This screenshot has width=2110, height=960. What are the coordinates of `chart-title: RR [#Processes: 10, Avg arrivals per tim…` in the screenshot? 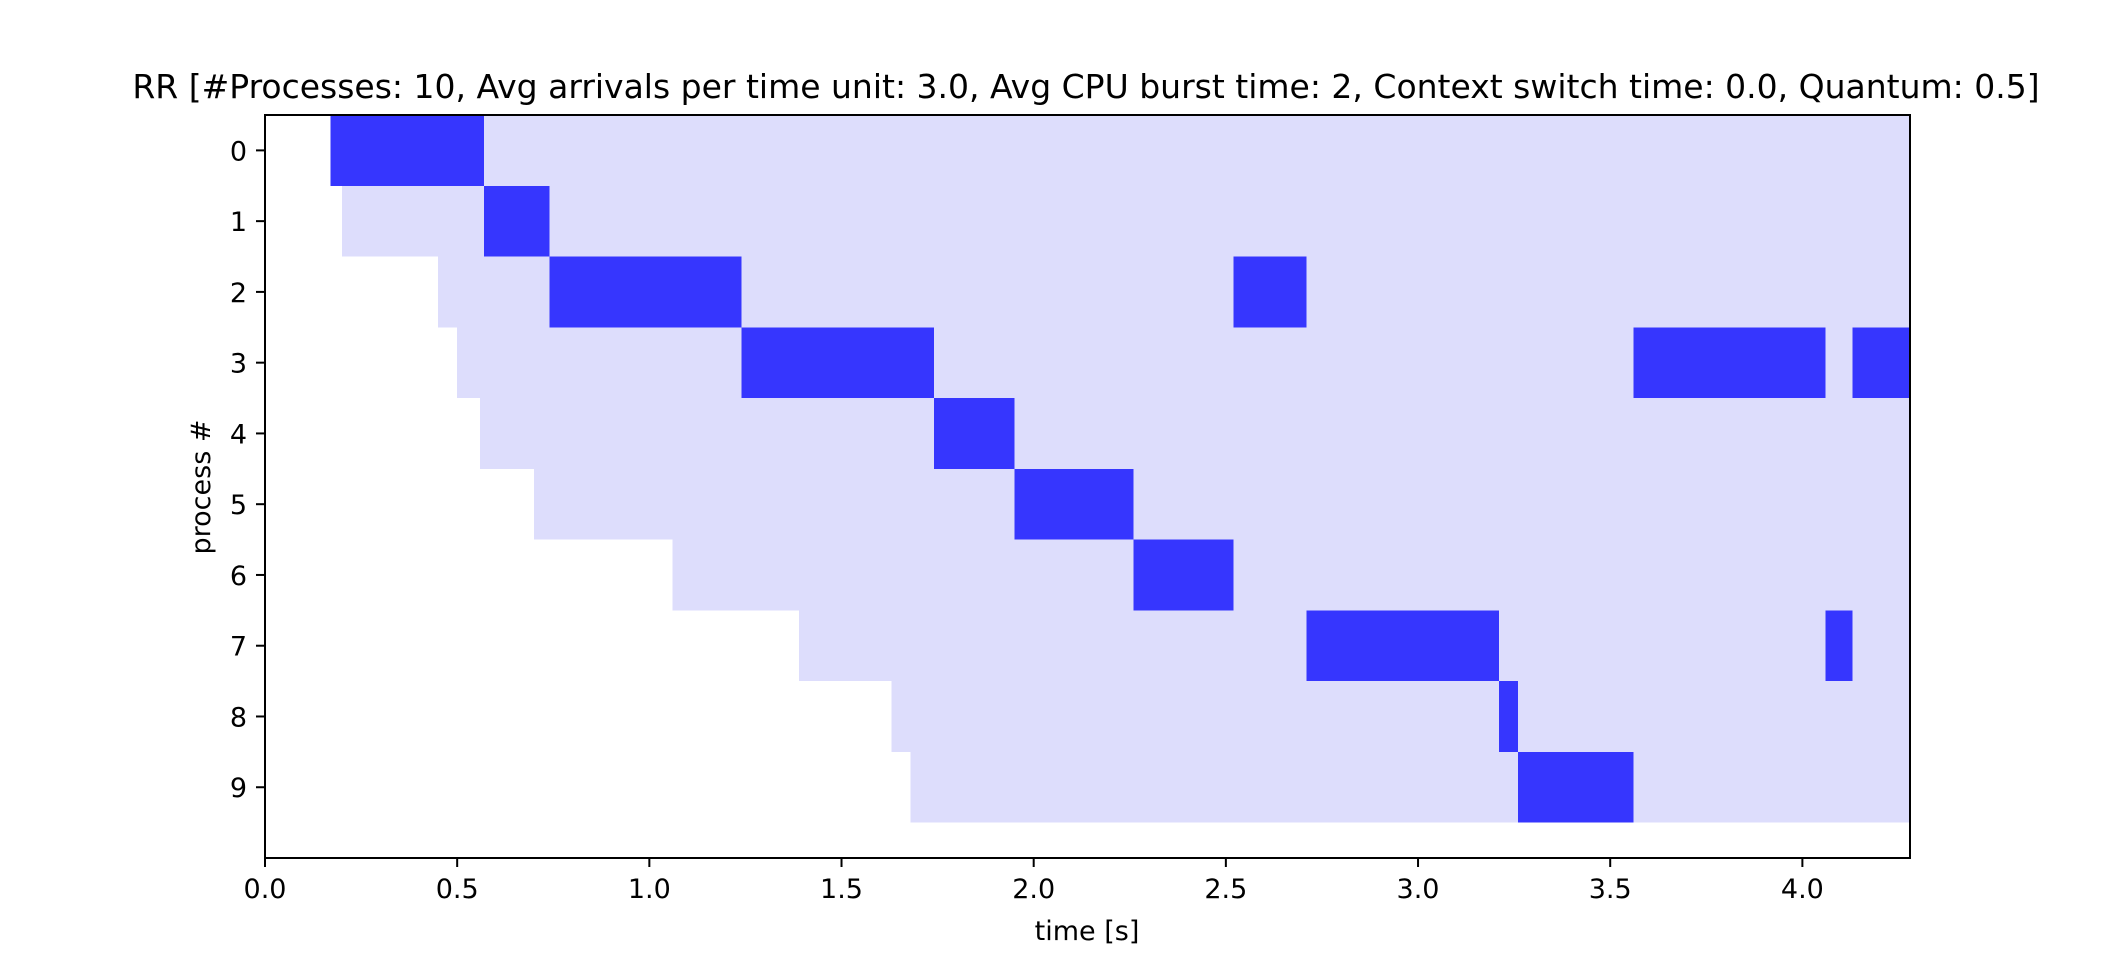 It's located at (1085, 86).